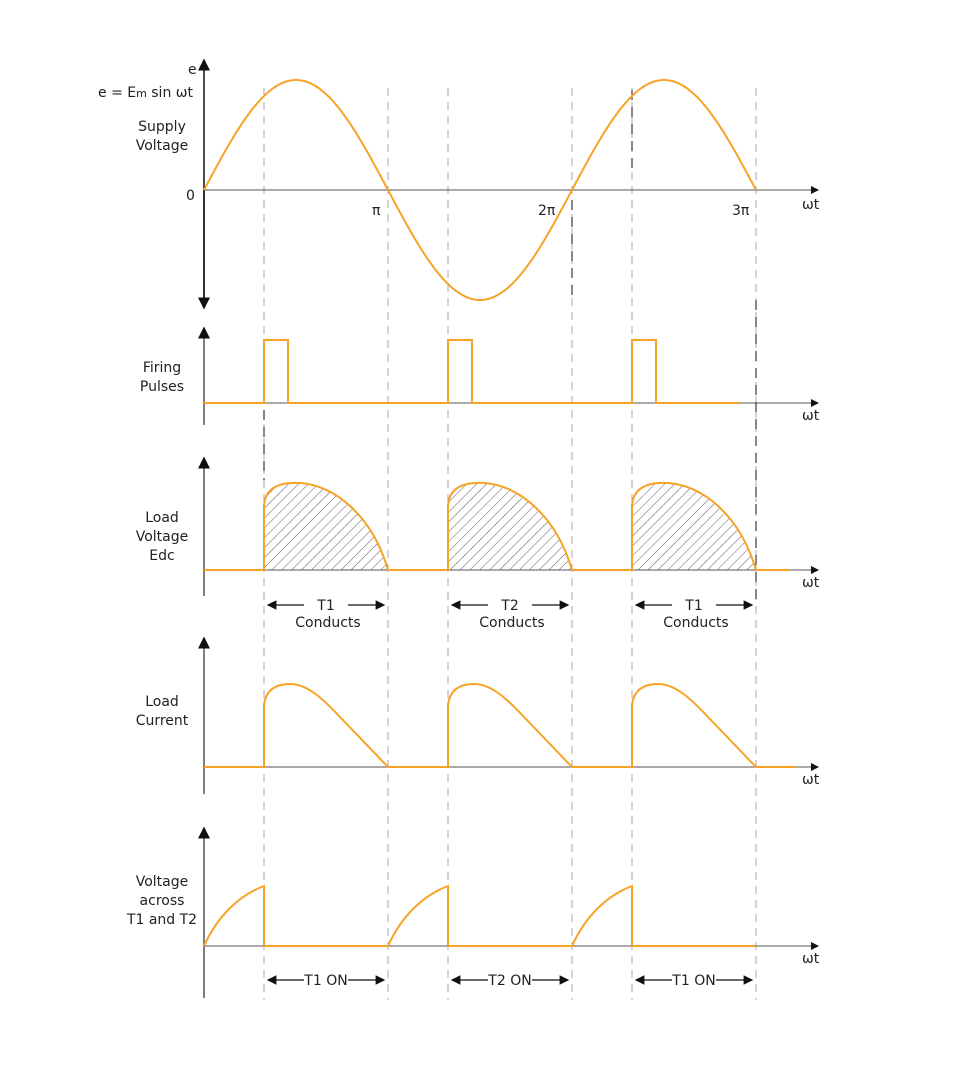 The width and height of the screenshot is (961, 1078). I want to click on load-current-waveform, so click(499, 725).